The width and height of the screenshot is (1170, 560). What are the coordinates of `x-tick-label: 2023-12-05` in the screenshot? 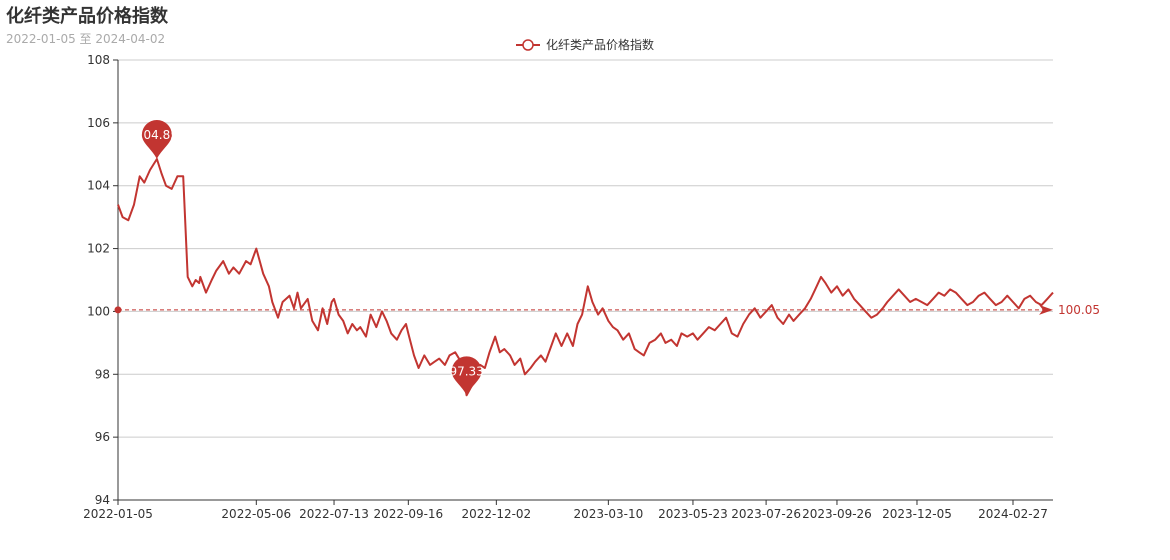 It's located at (917, 514).